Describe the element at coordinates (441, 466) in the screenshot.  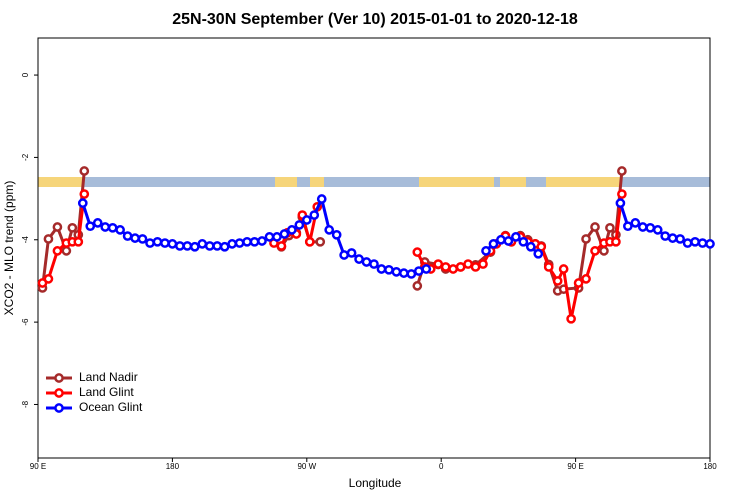
I see `x-tick-label: 0` at that location.